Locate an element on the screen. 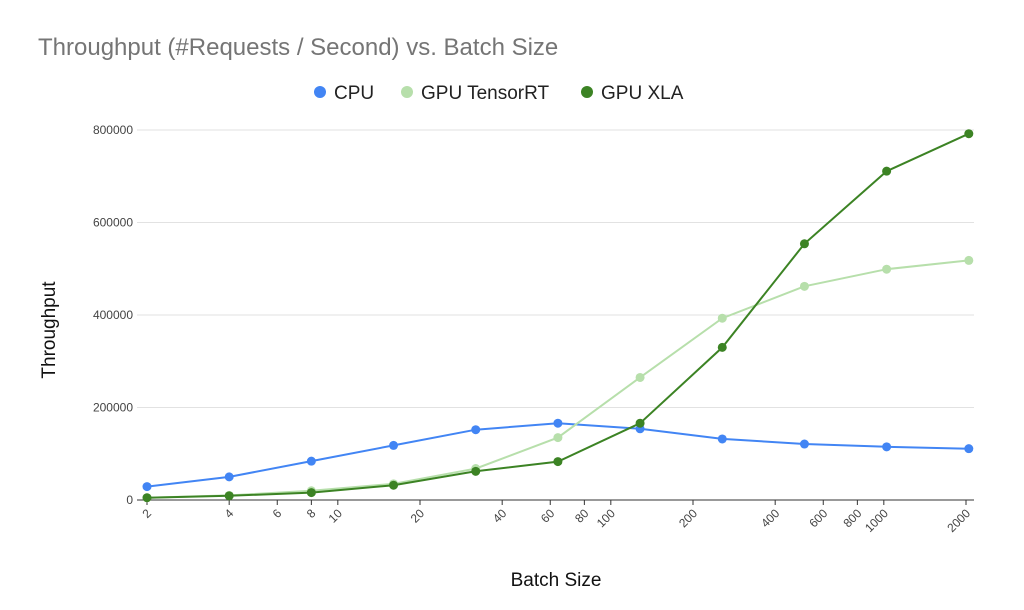 This screenshot has width=1024, height=610. x-tick-label: 80 is located at coordinates (582, 516).